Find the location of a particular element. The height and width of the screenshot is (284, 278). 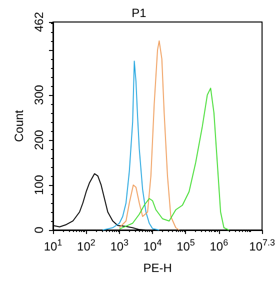

y-tick-label: 462 is located at coordinates (39, 22).